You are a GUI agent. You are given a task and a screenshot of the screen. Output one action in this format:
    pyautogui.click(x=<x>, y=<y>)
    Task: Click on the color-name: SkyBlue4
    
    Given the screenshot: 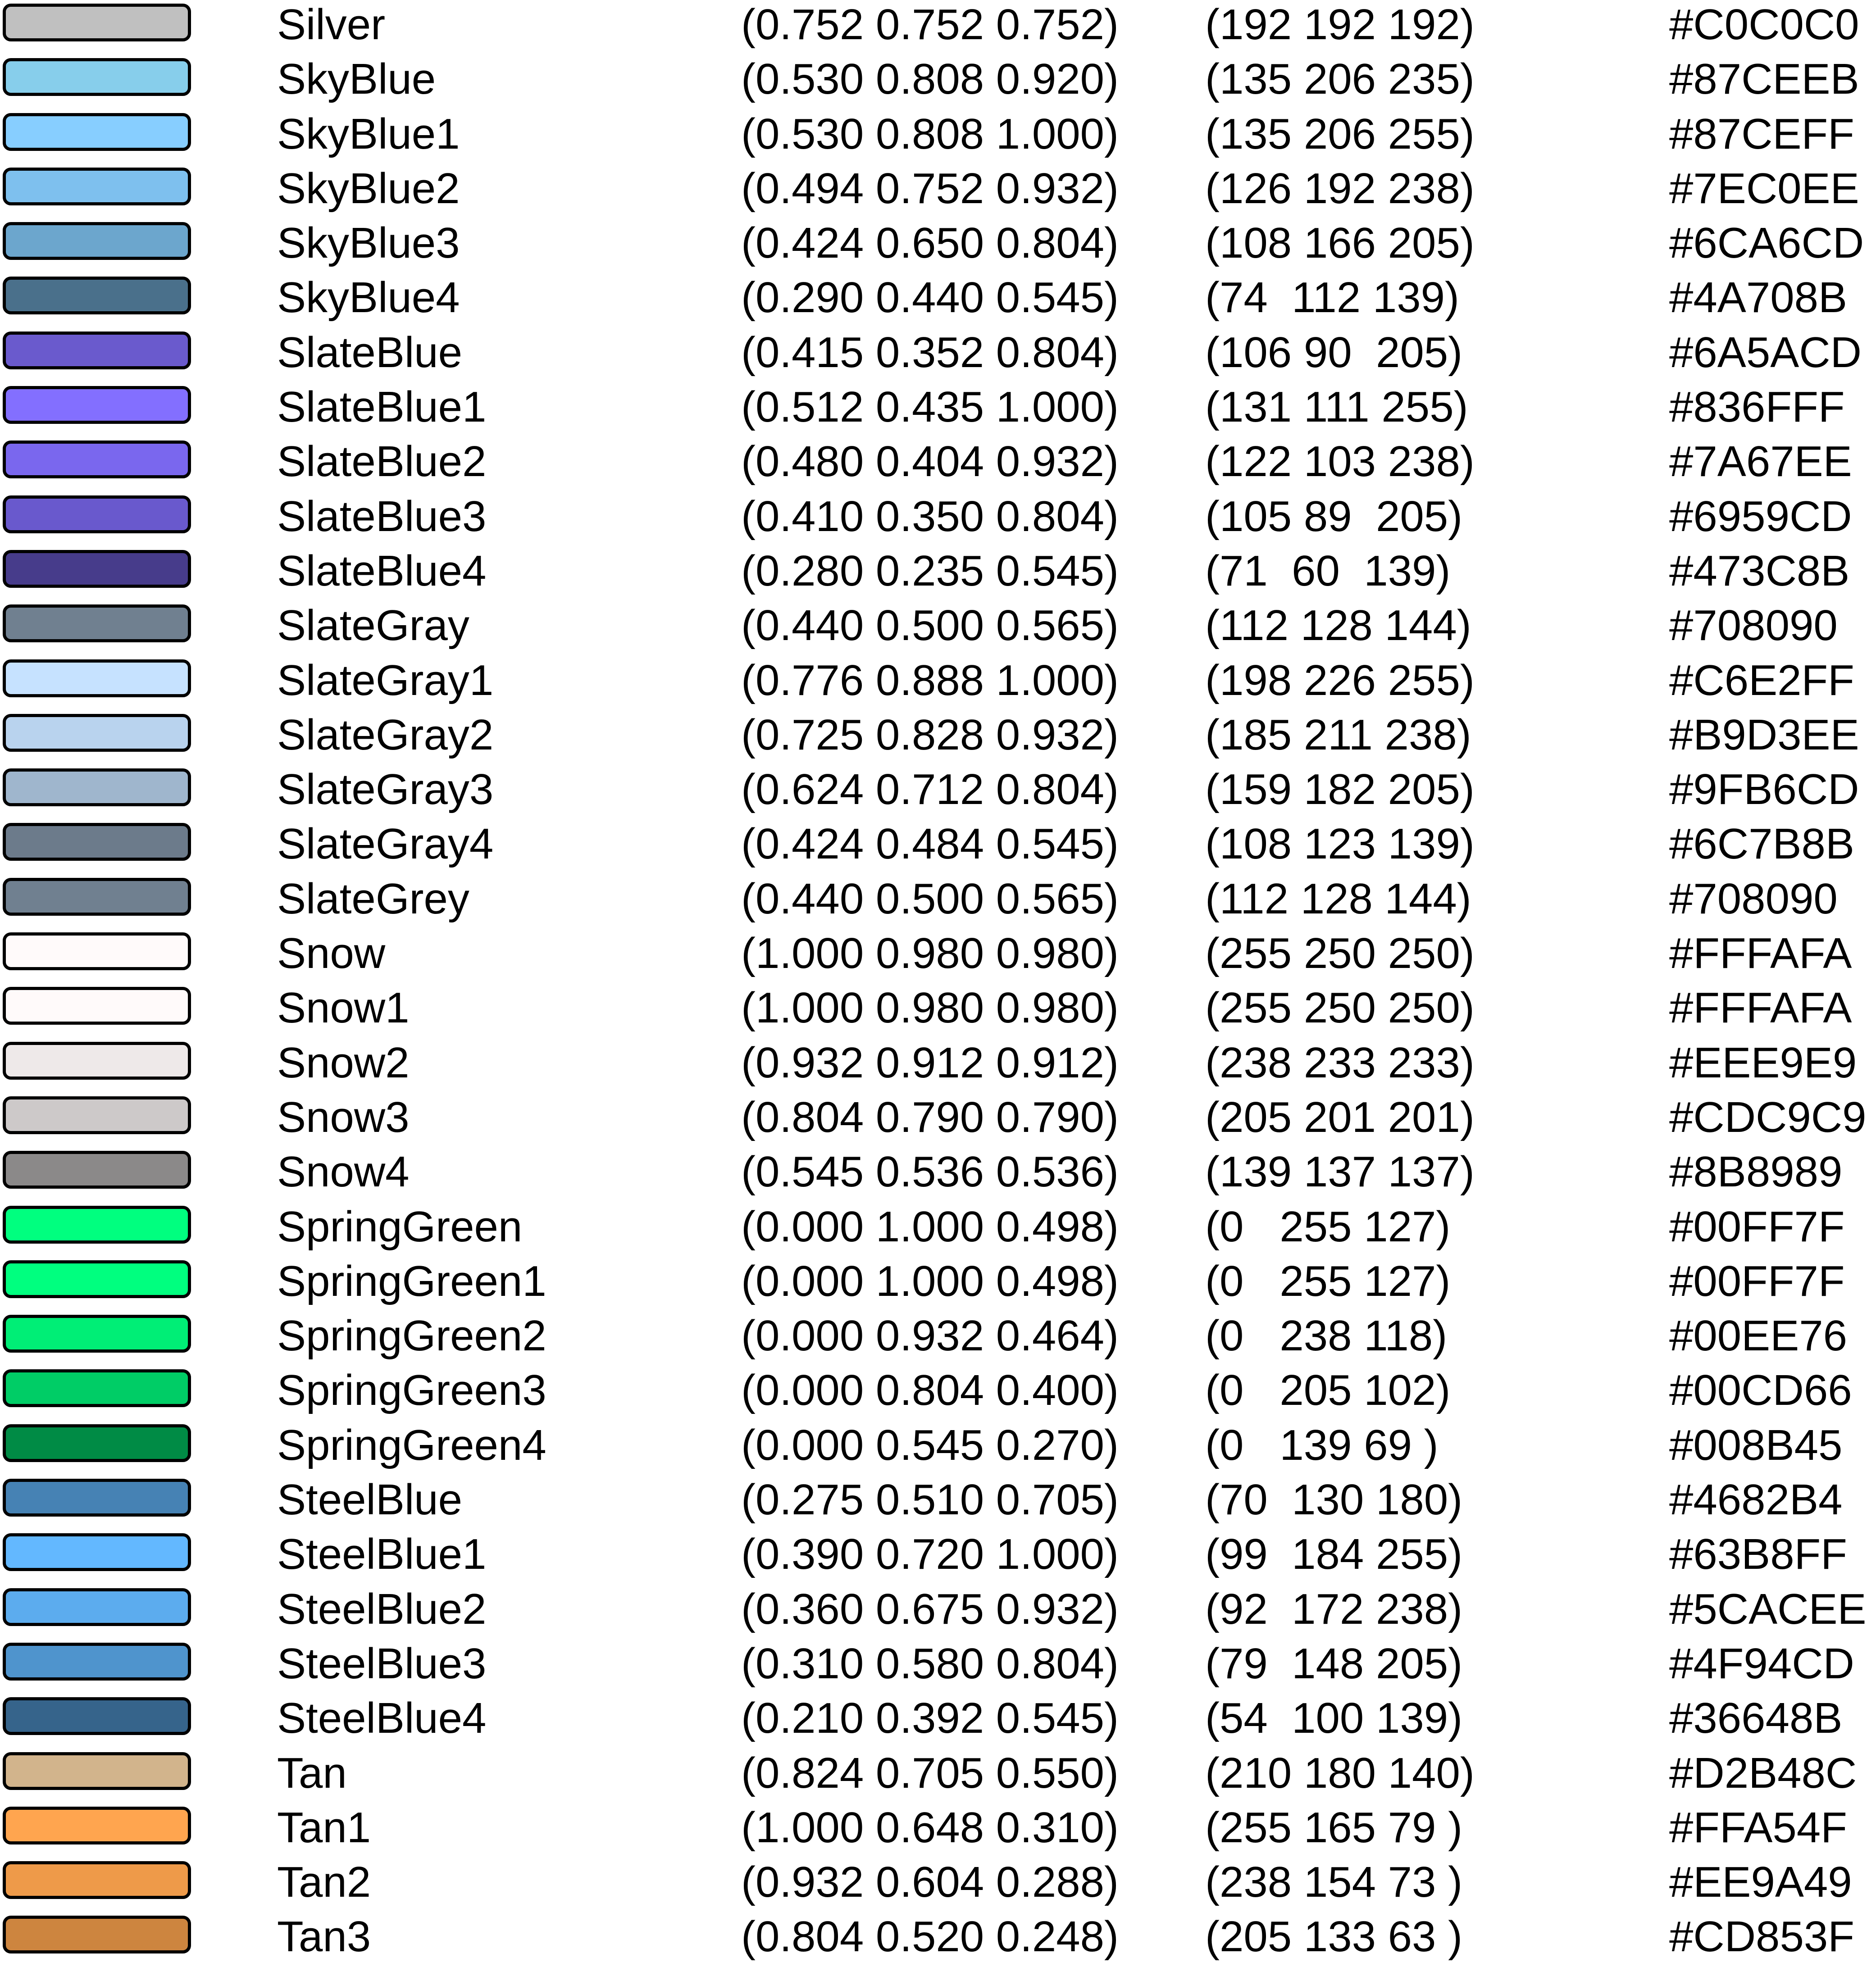 What is the action you would take?
    pyautogui.click(x=368, y=298)
    